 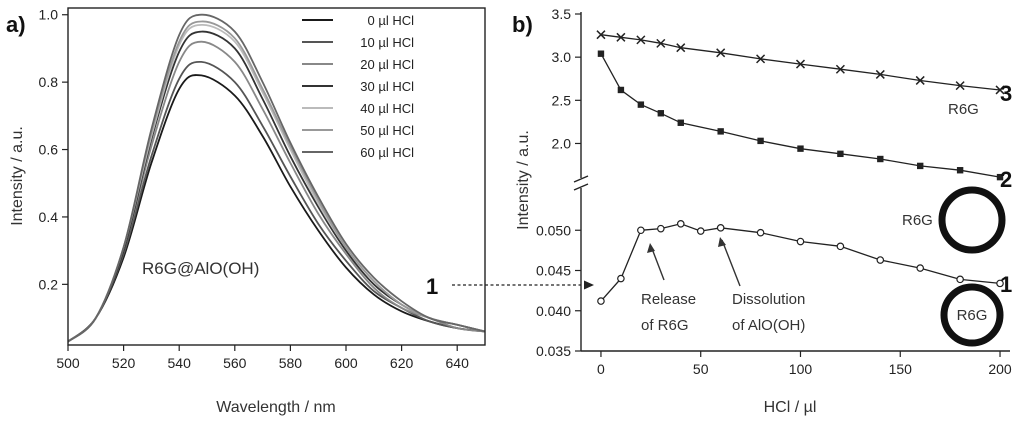 What do you see at coordinates (917, 220) in the screenshot?
I see `ring-schematic-label: R6G` at bounding box center [917, 220].